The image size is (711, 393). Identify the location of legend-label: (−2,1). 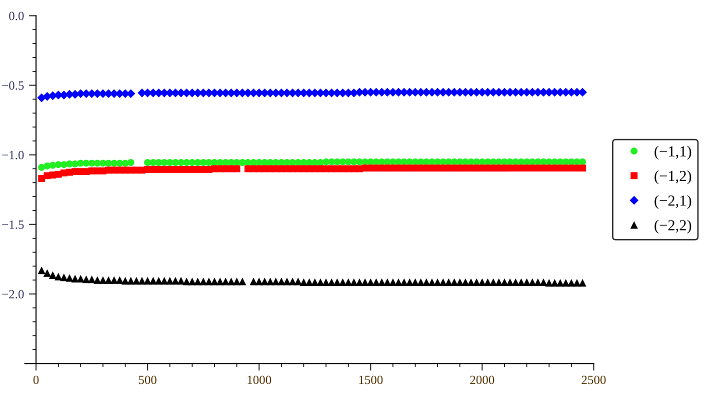
(673, 202).